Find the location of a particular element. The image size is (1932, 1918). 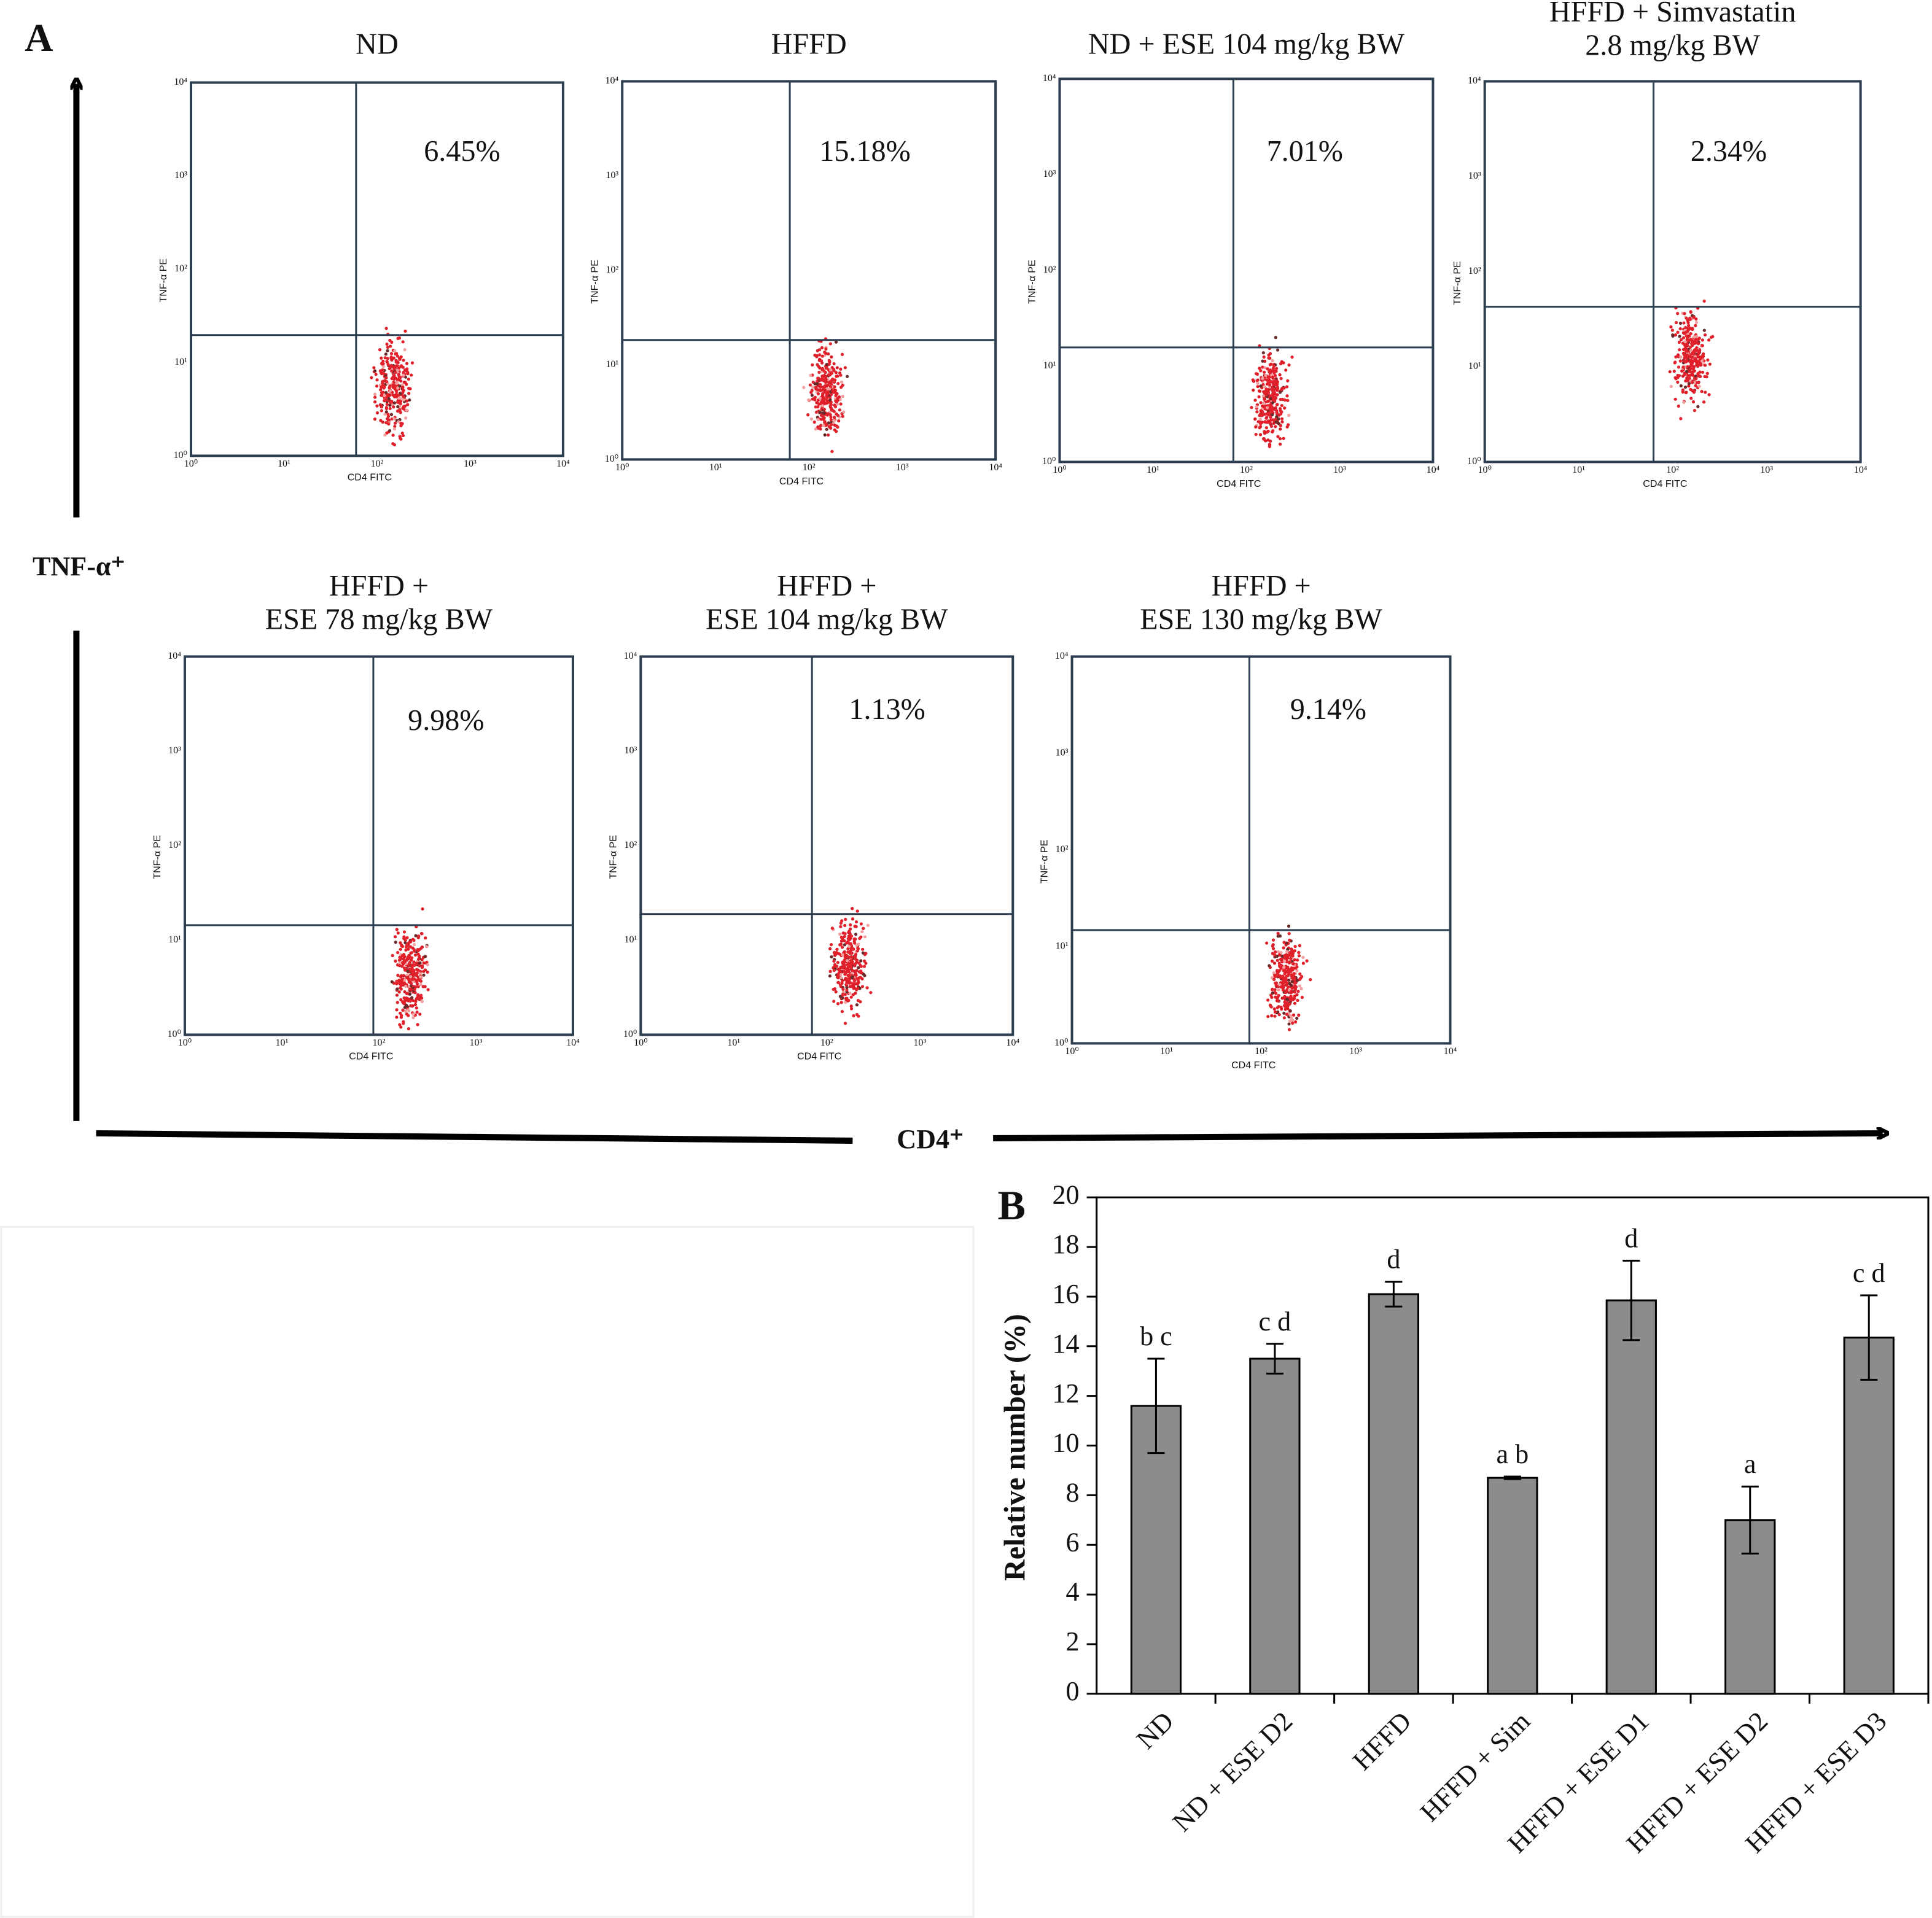

x-tick-label: 10⁴ is located at coordinates (1861, 470).